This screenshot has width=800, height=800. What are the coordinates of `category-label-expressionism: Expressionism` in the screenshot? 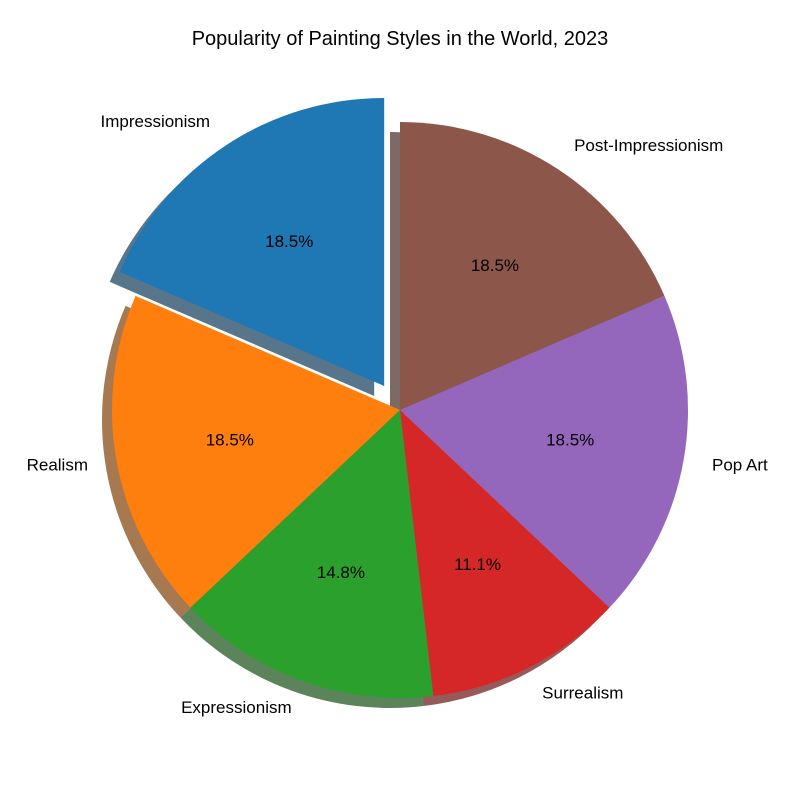 It's located at (236, 707).